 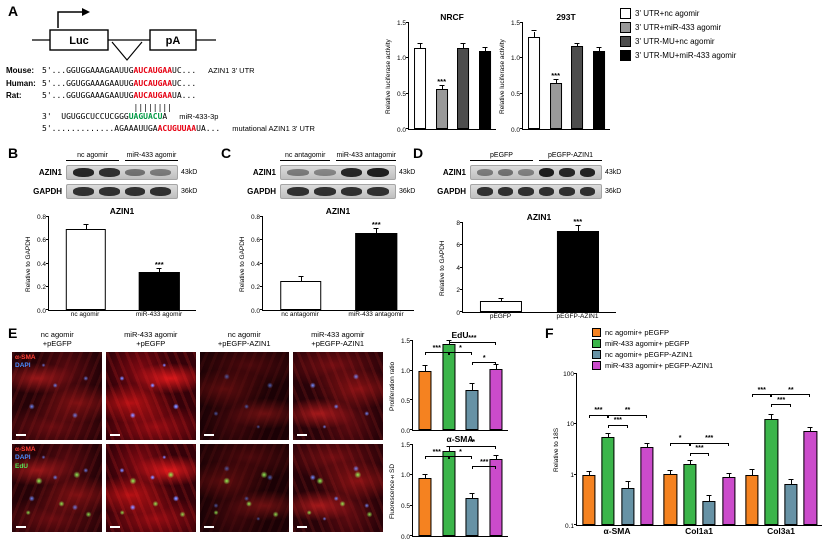 I want to click on y-tick-label: 0.5, so click(x=405, y=401).